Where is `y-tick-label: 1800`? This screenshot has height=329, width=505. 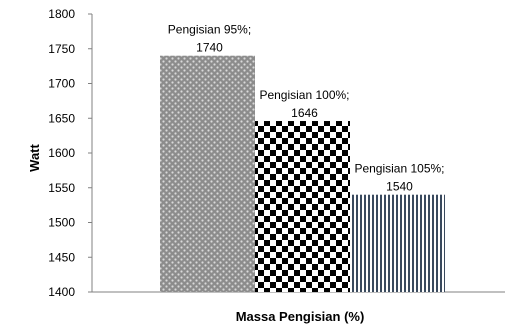
y-tick-label: 1800 is located at coordinates (61, 14).